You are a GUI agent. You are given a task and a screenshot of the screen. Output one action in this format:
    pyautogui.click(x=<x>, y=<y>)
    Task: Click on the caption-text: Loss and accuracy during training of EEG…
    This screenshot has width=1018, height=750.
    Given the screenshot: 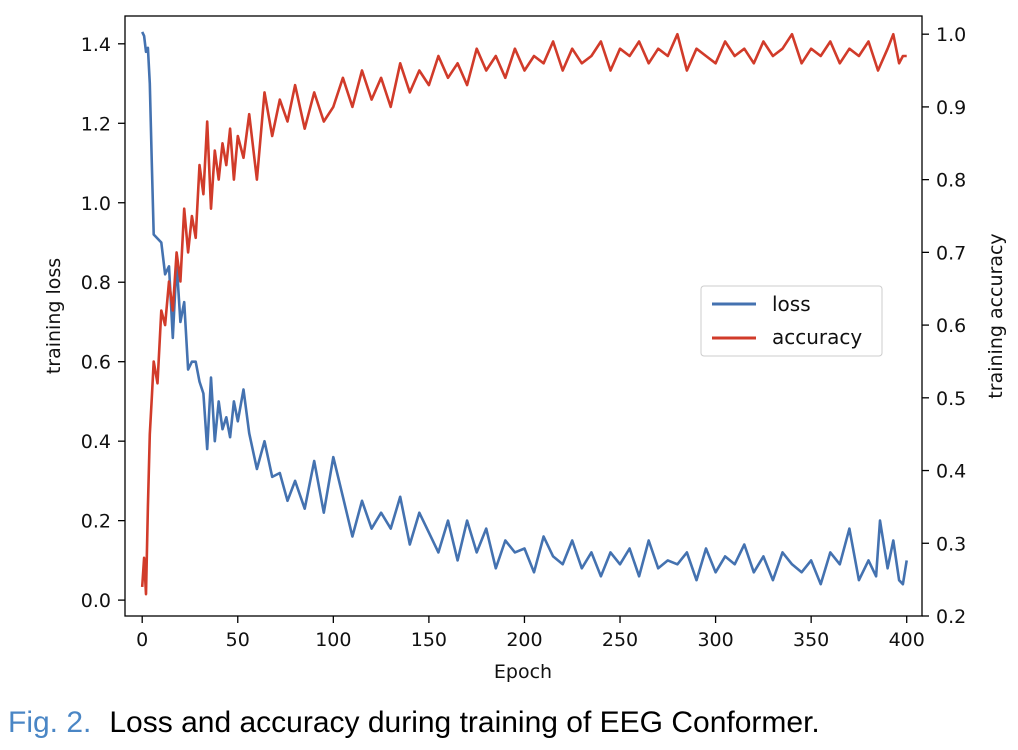 What is the action you would take?
    pyautogui.click(x=464, y=722)
    